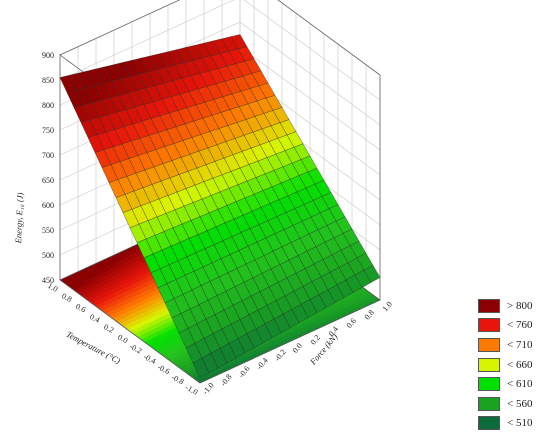 This screenshot has height=442, width=550. Describe the element at coordinates (280, 355) in the screenshot. I see `x-tick-label: -0.2` at that location.